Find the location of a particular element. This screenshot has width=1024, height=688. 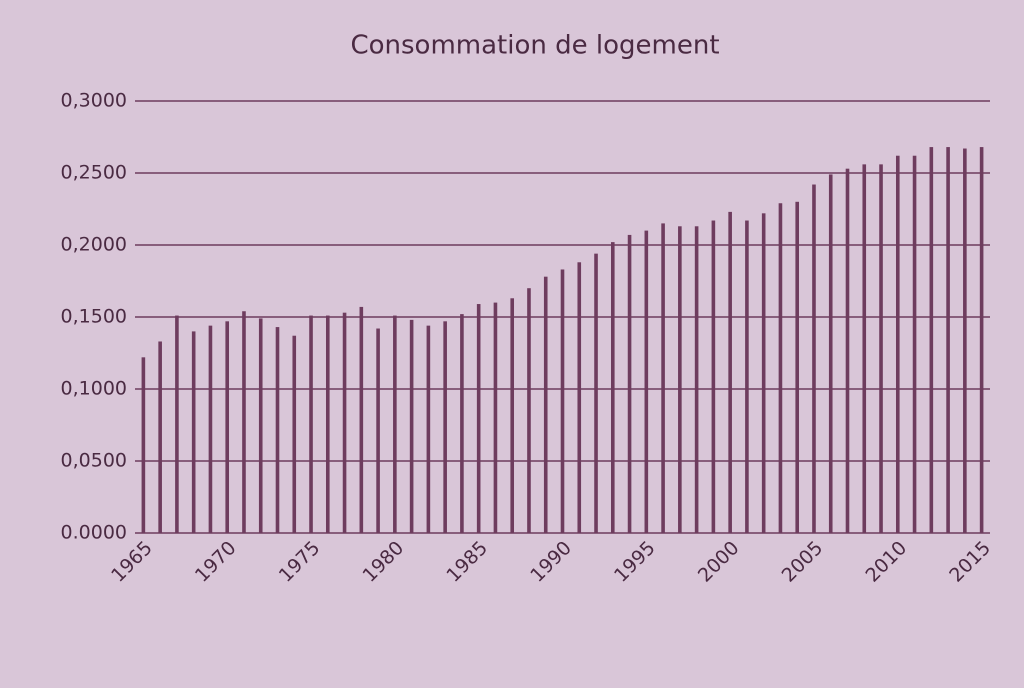

chart-title: Consommation de logement is located at coordinates (534, 46).